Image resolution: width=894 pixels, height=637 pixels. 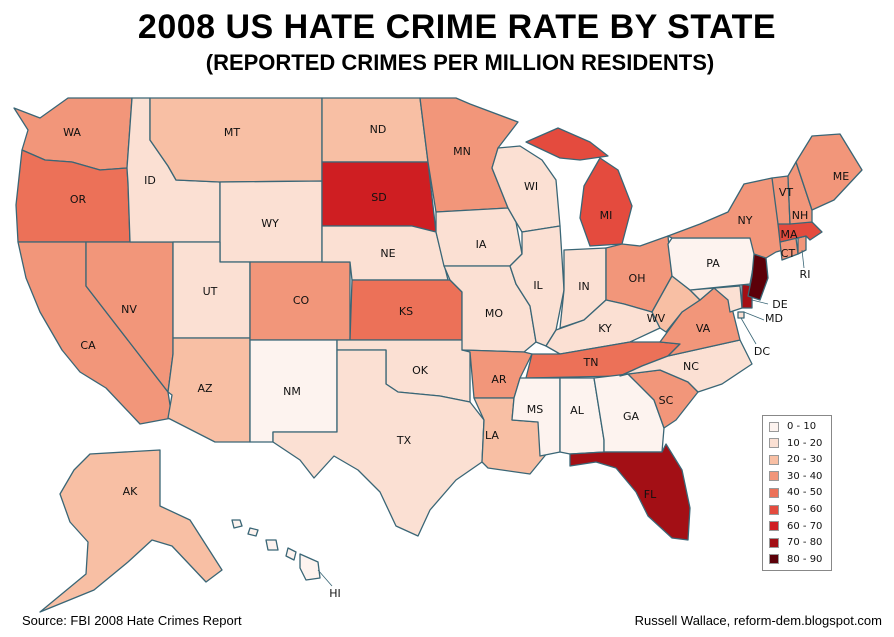 What do you see at coordinates (577, 410) in the screenshot?
I see `label-al: AL` at bounding box center [577, 410].